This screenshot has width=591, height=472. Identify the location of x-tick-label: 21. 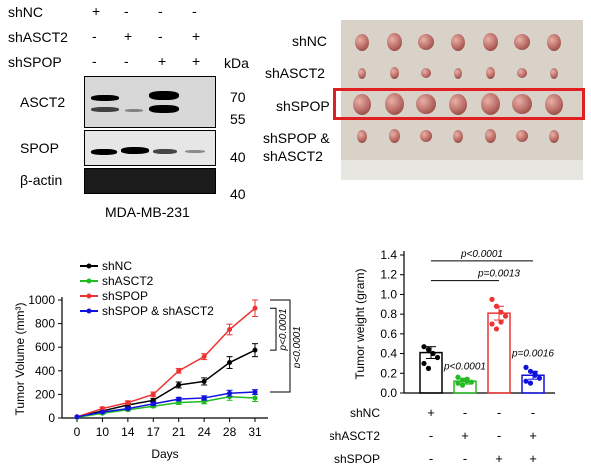
(179, 432).